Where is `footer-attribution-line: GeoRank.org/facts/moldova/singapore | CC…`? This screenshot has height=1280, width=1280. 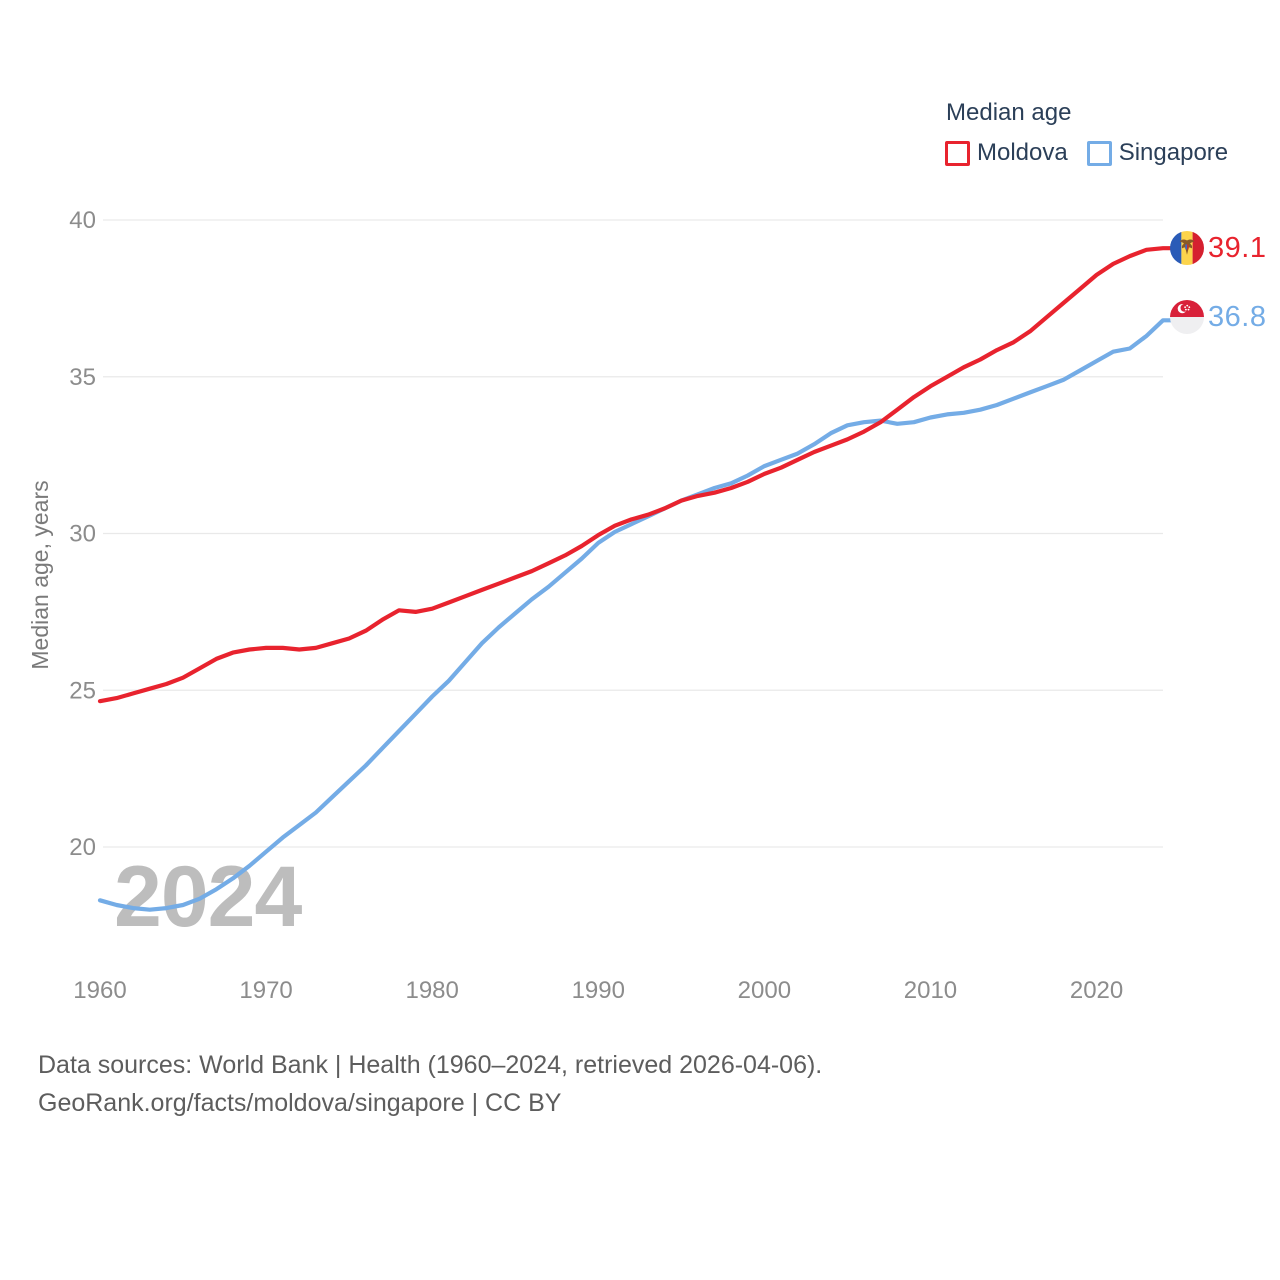 footer-attribution-line: GeoRank.org/facts/moldova/singapore | CC… is located at coordinates (300, 1103).